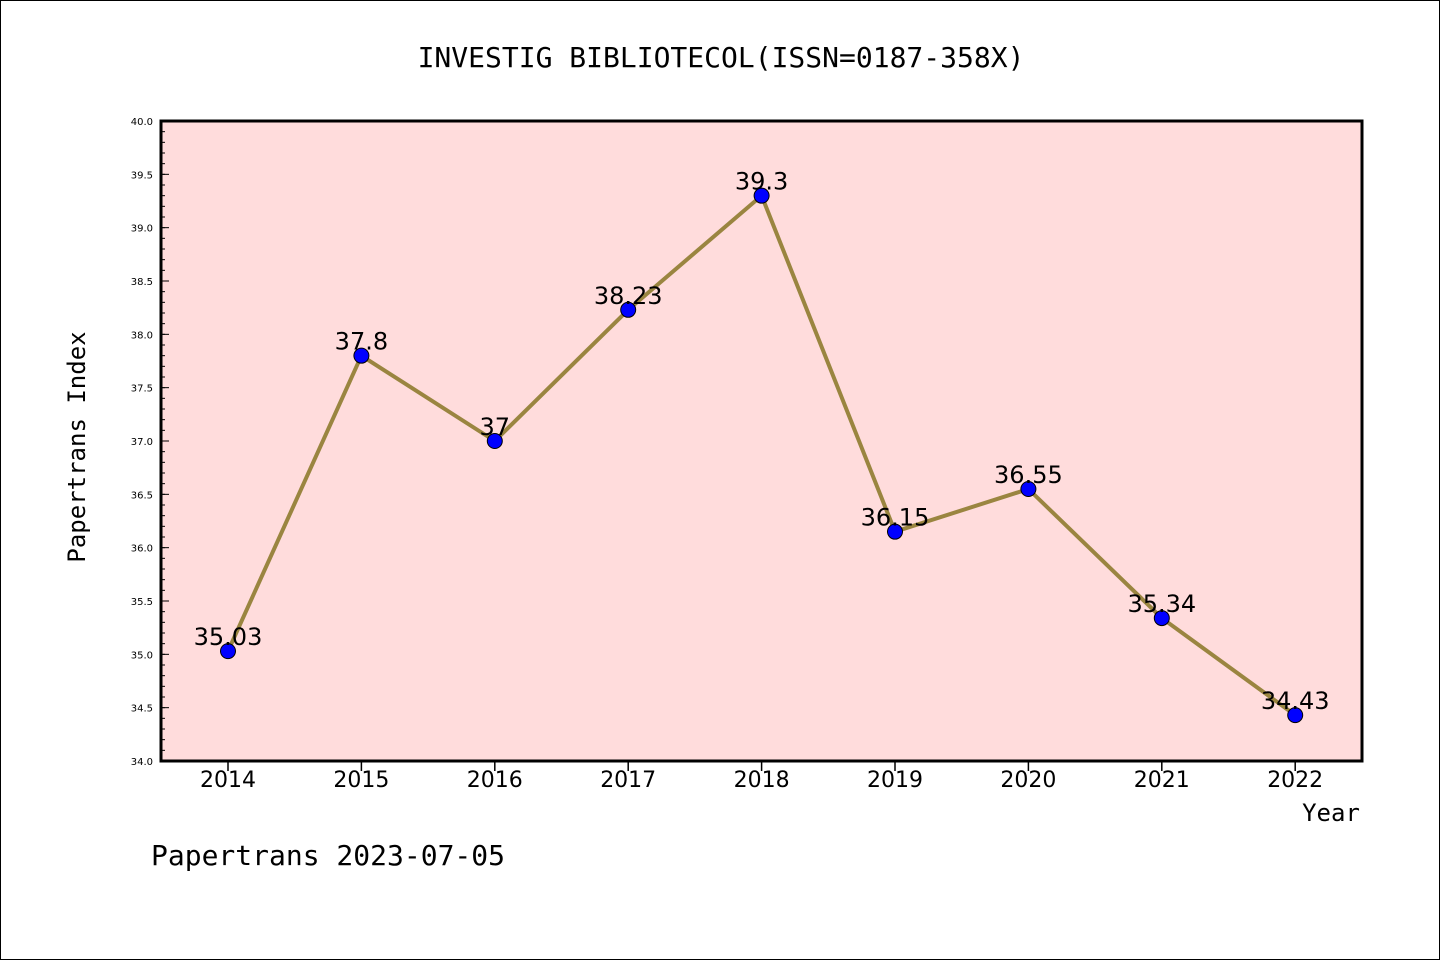  What do you see at coordinates (895, 780) in the screenshot?
I see `x-tick-label: 2019` at bounding box center [895, 780].